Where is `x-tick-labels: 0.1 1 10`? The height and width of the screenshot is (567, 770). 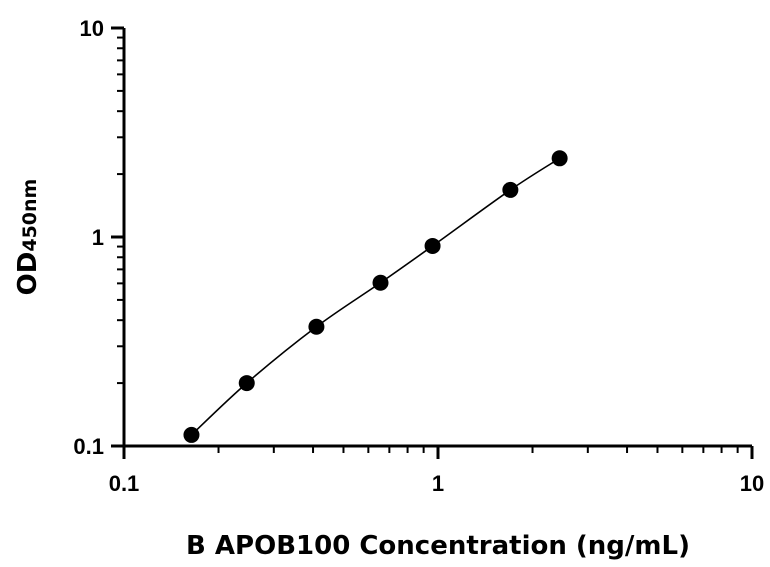 x-tick-labels: 0.1 1 10 is located at coordinates (437, 483).